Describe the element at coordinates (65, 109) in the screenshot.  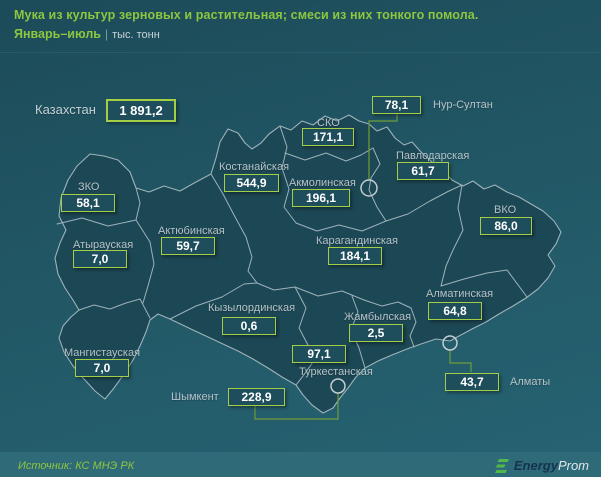
I see `country-label: Казахстан` at that location.